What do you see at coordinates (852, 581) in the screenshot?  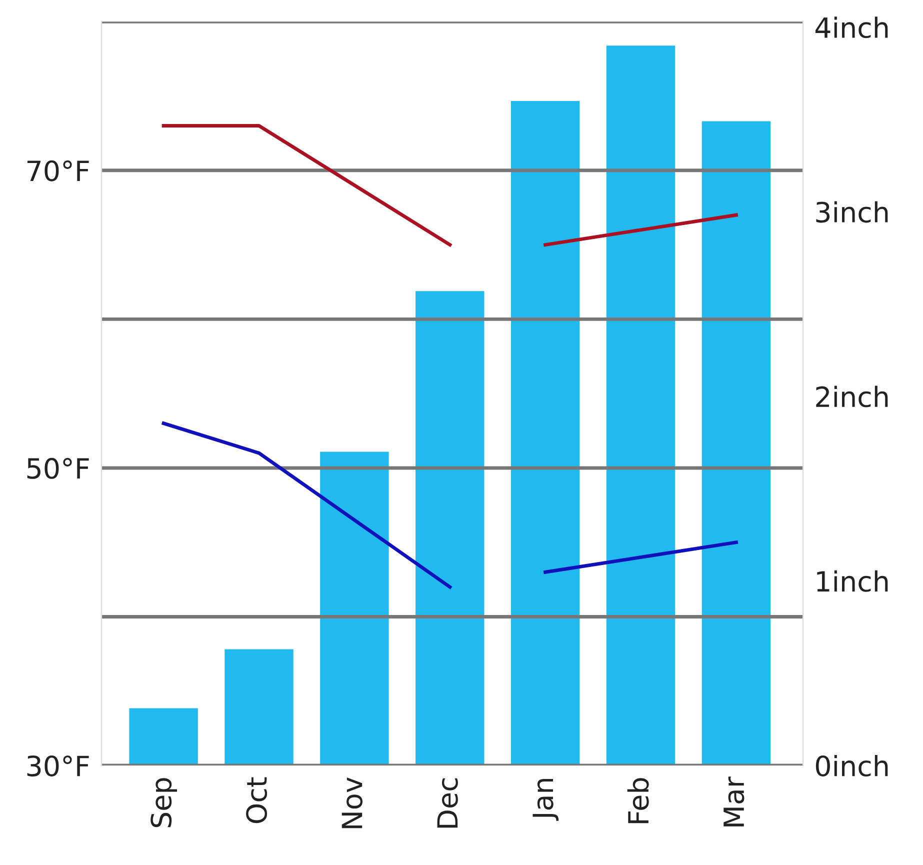 I see `y2-tick-label: 1inch` at bounding box center [852, 581].